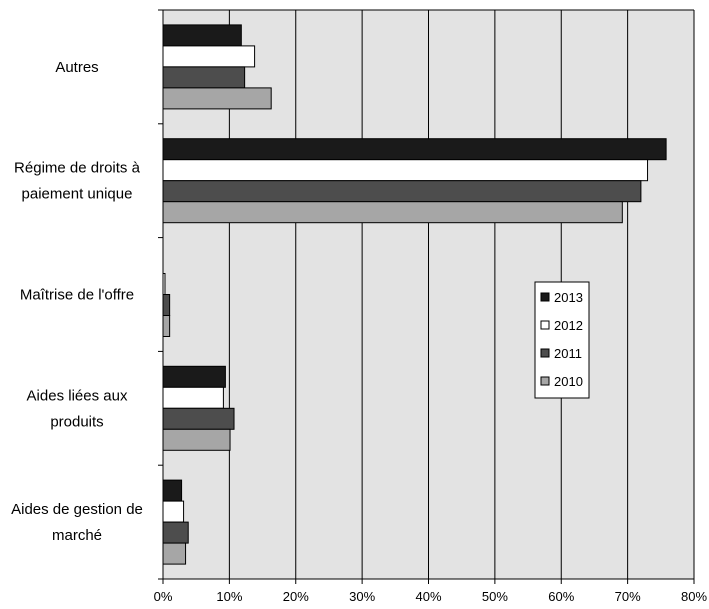 The height and width of the screenshot is (609, 709). What do you see at coordinates (568, 353) in the screenshot?
I see `legend-label: 2011` at bounding box center [568, 353].